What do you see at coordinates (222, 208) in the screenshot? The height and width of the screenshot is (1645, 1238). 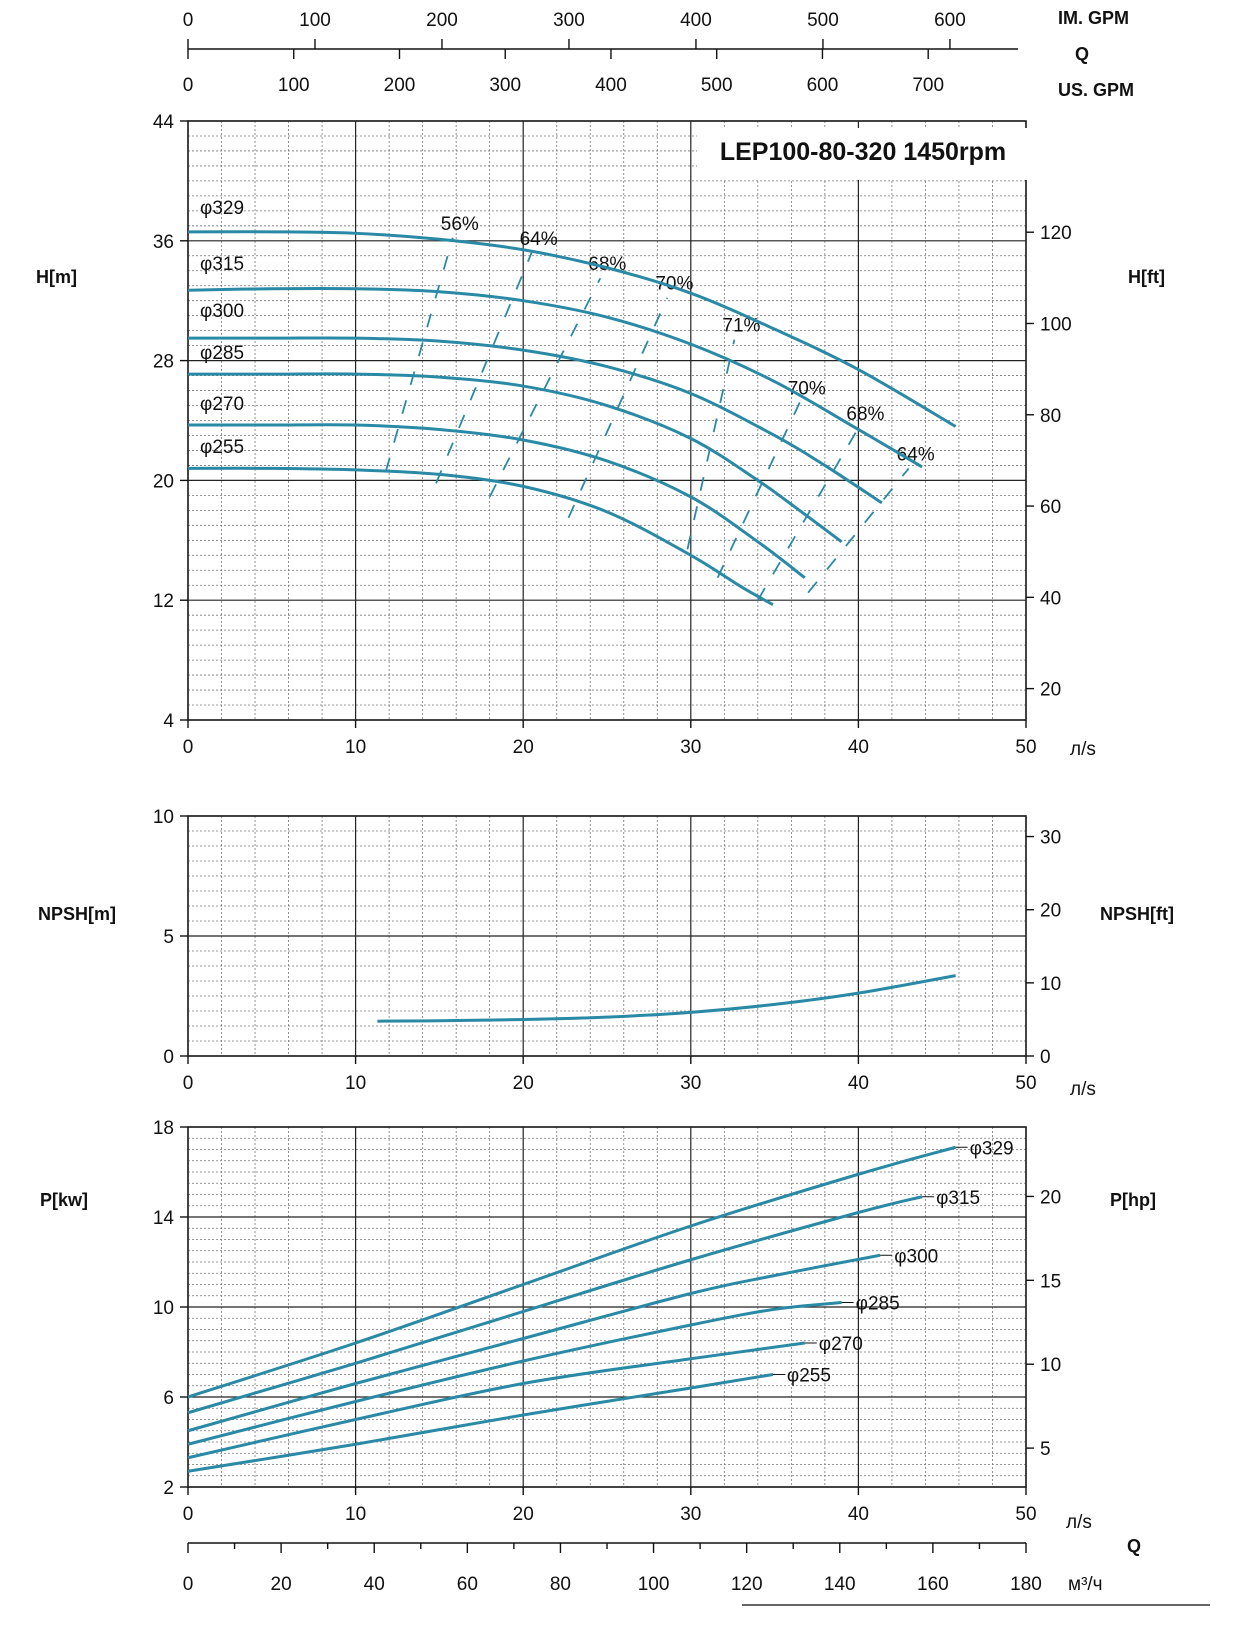 I see `curve-label: φ329` at bounding box center [222, 208].